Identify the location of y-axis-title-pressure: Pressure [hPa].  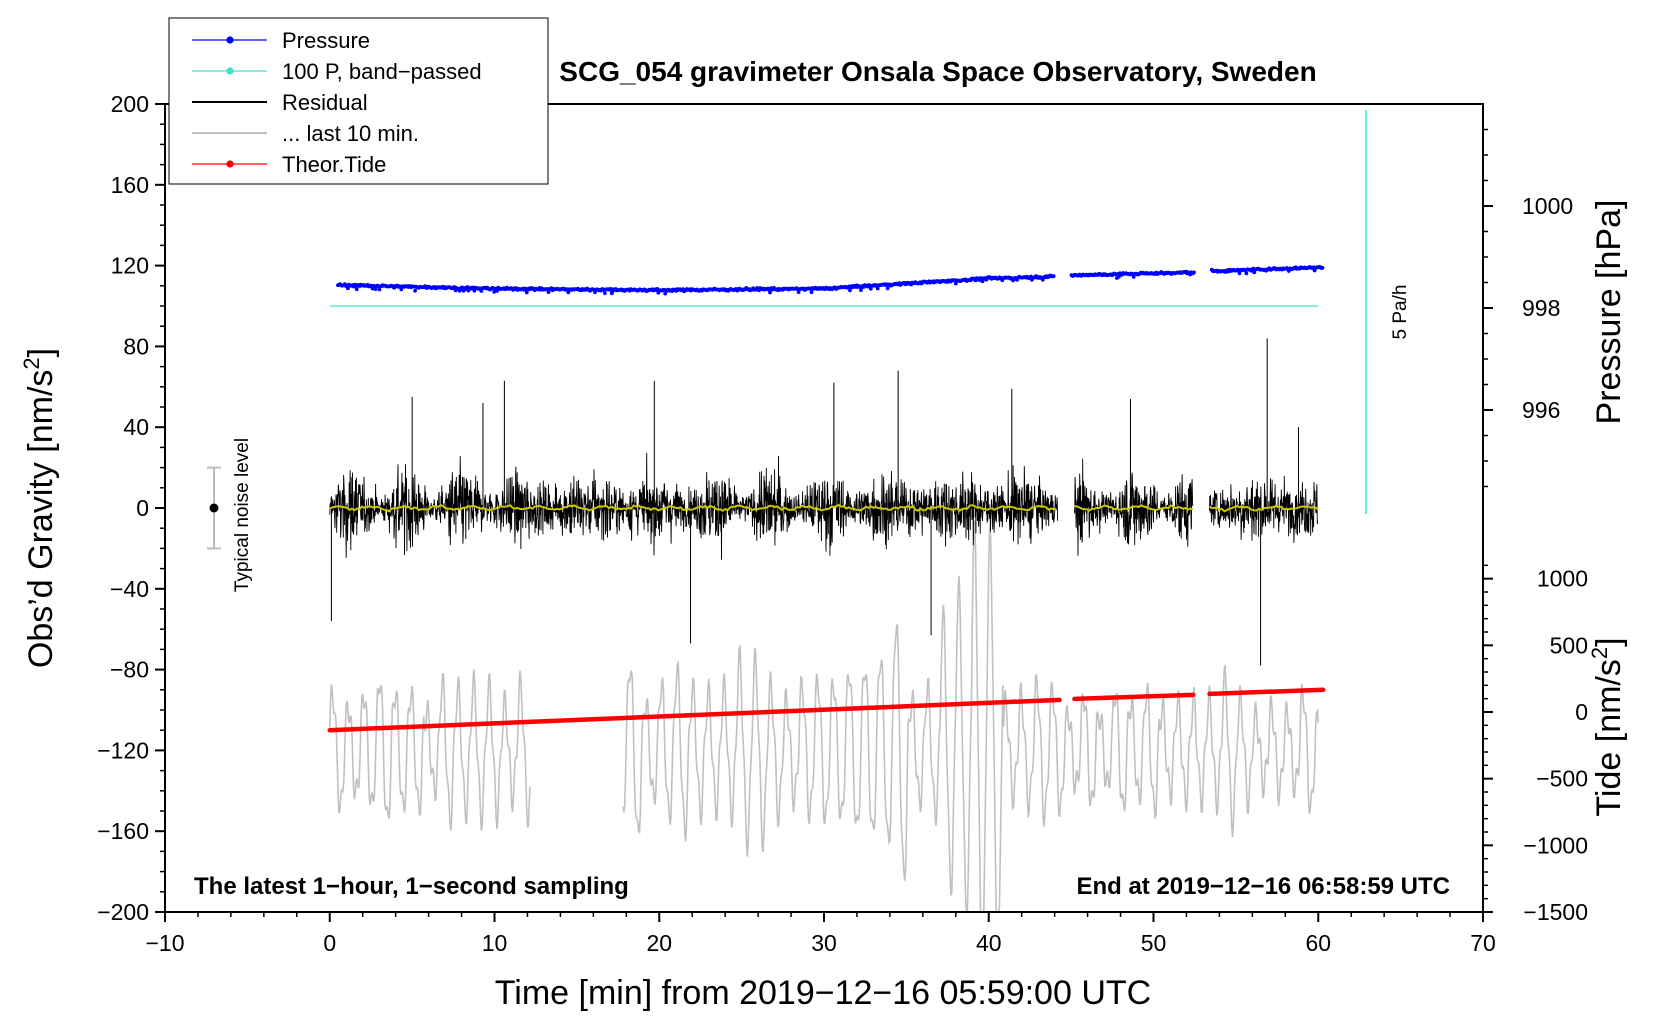
(1609, 312).